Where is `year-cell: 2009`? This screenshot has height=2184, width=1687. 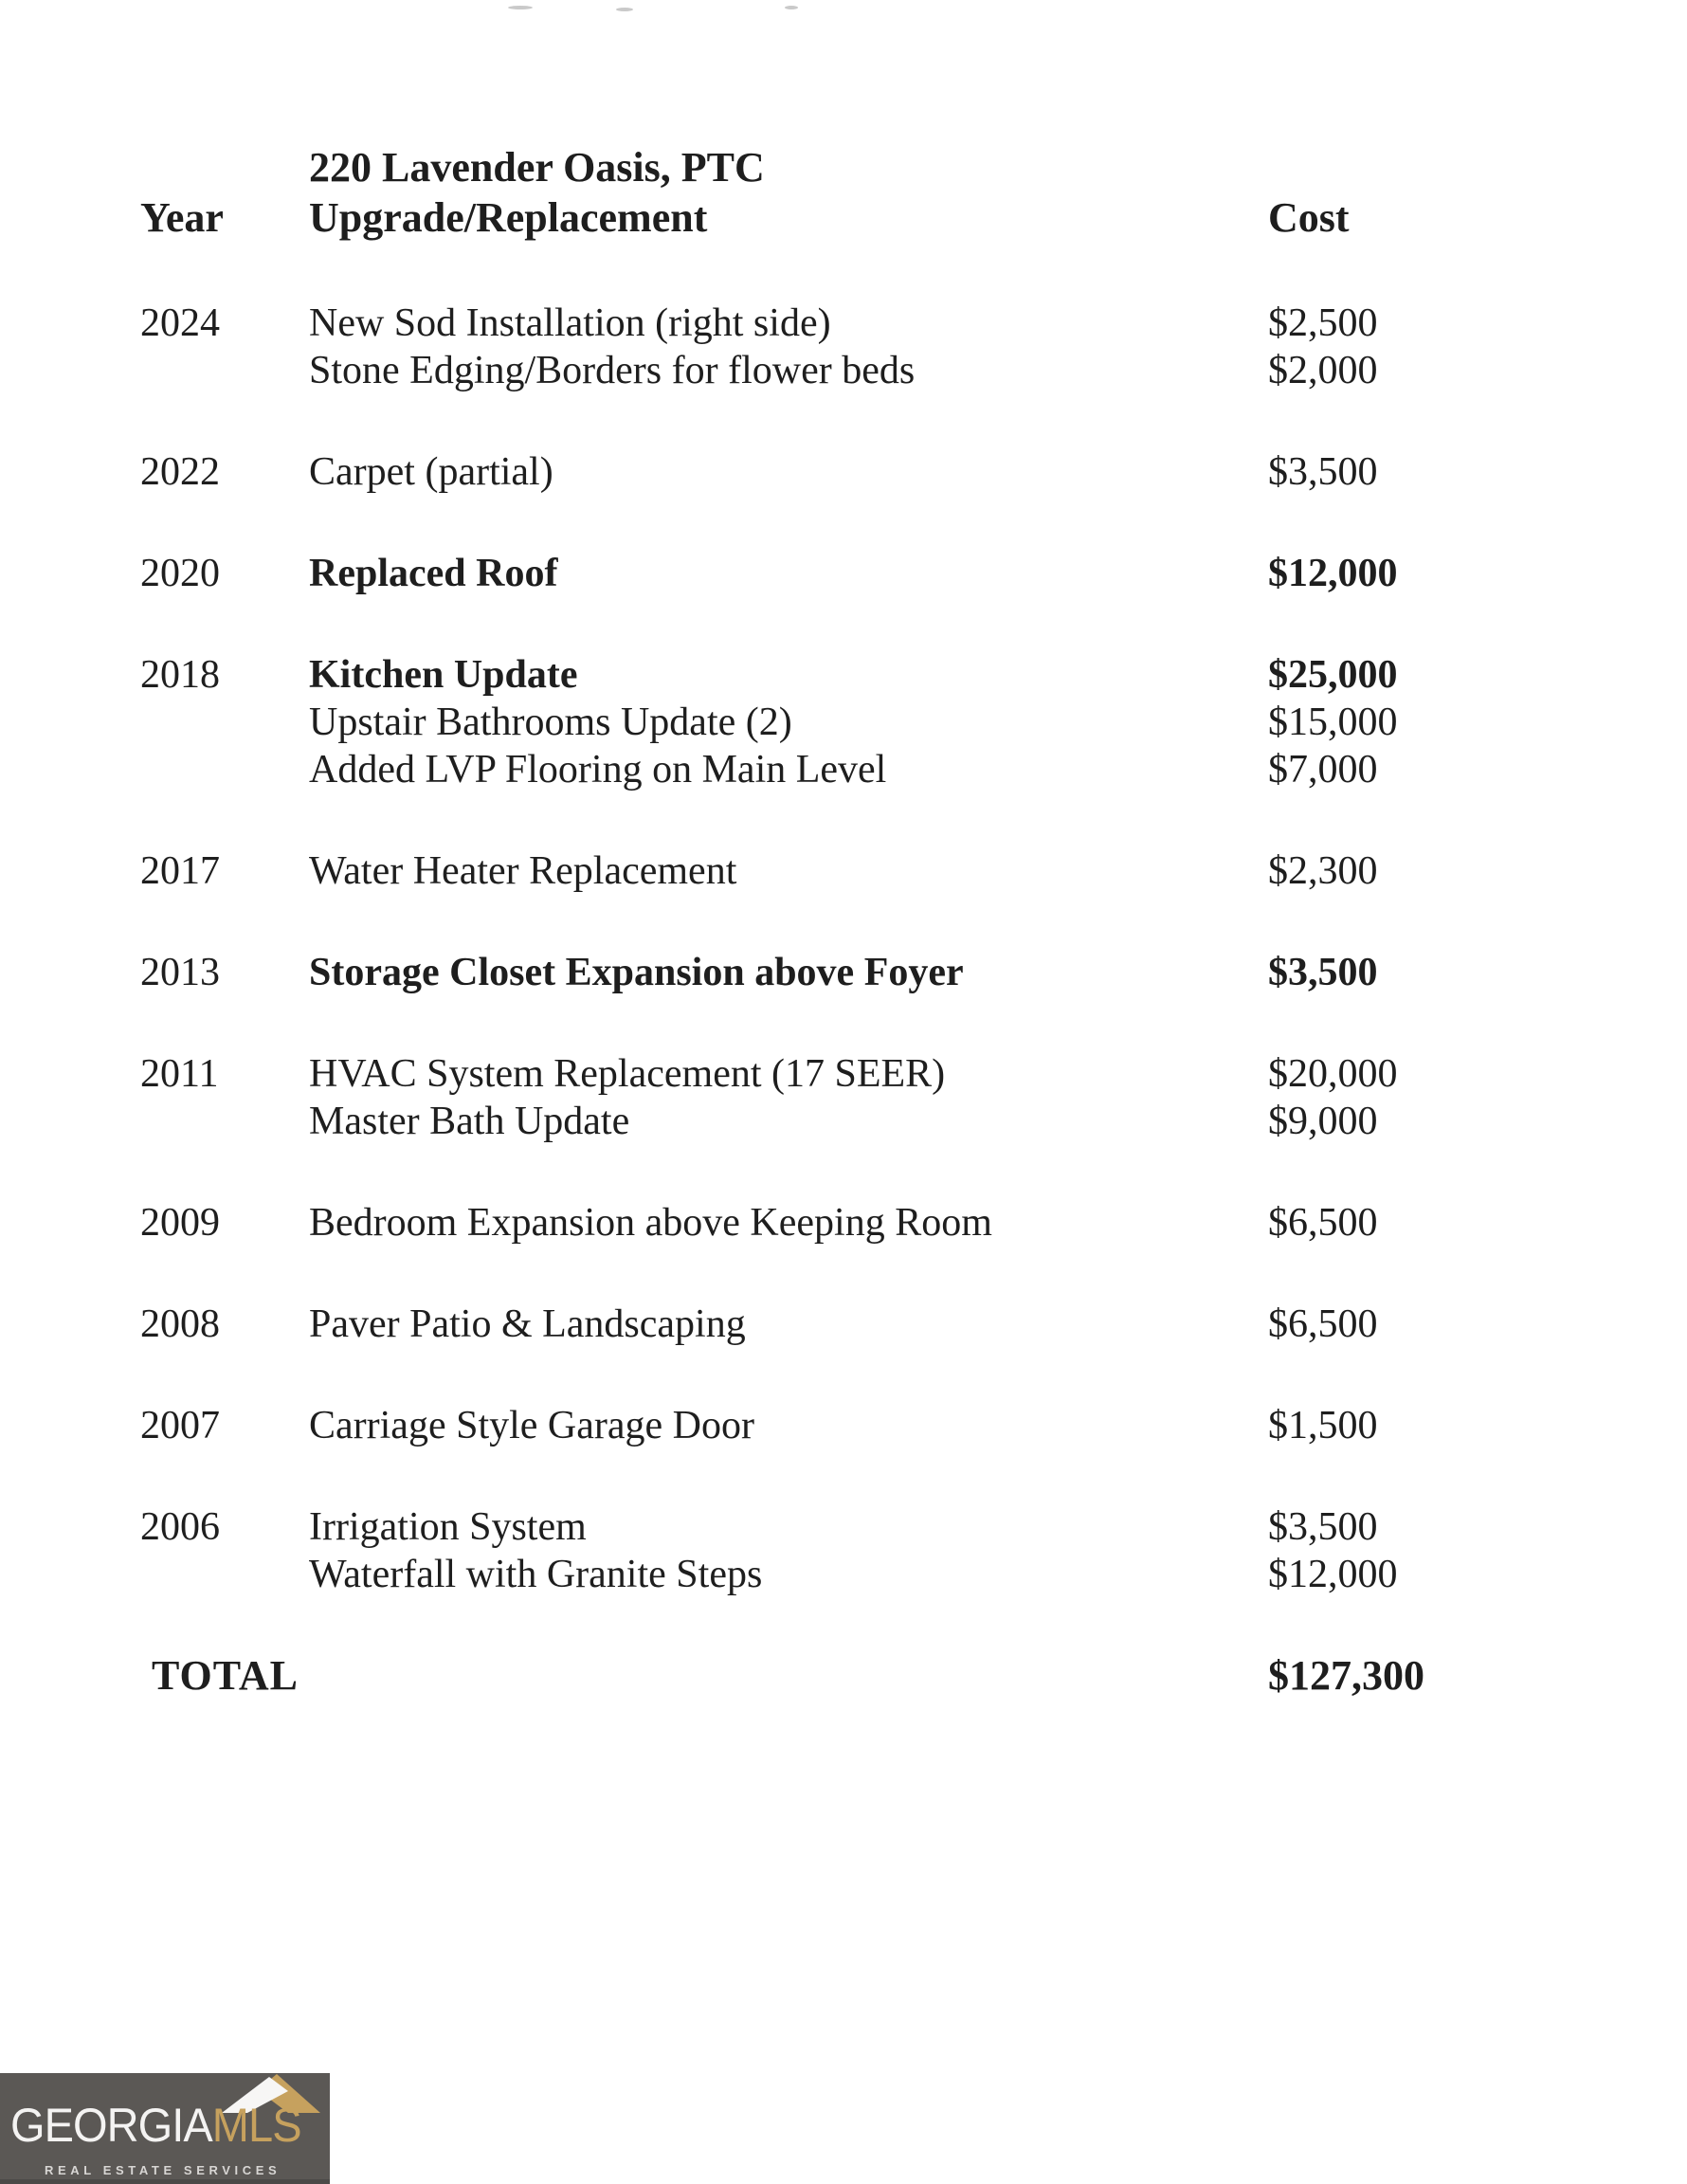
year-cell: 2009 is located at coordinates (180, 1223).